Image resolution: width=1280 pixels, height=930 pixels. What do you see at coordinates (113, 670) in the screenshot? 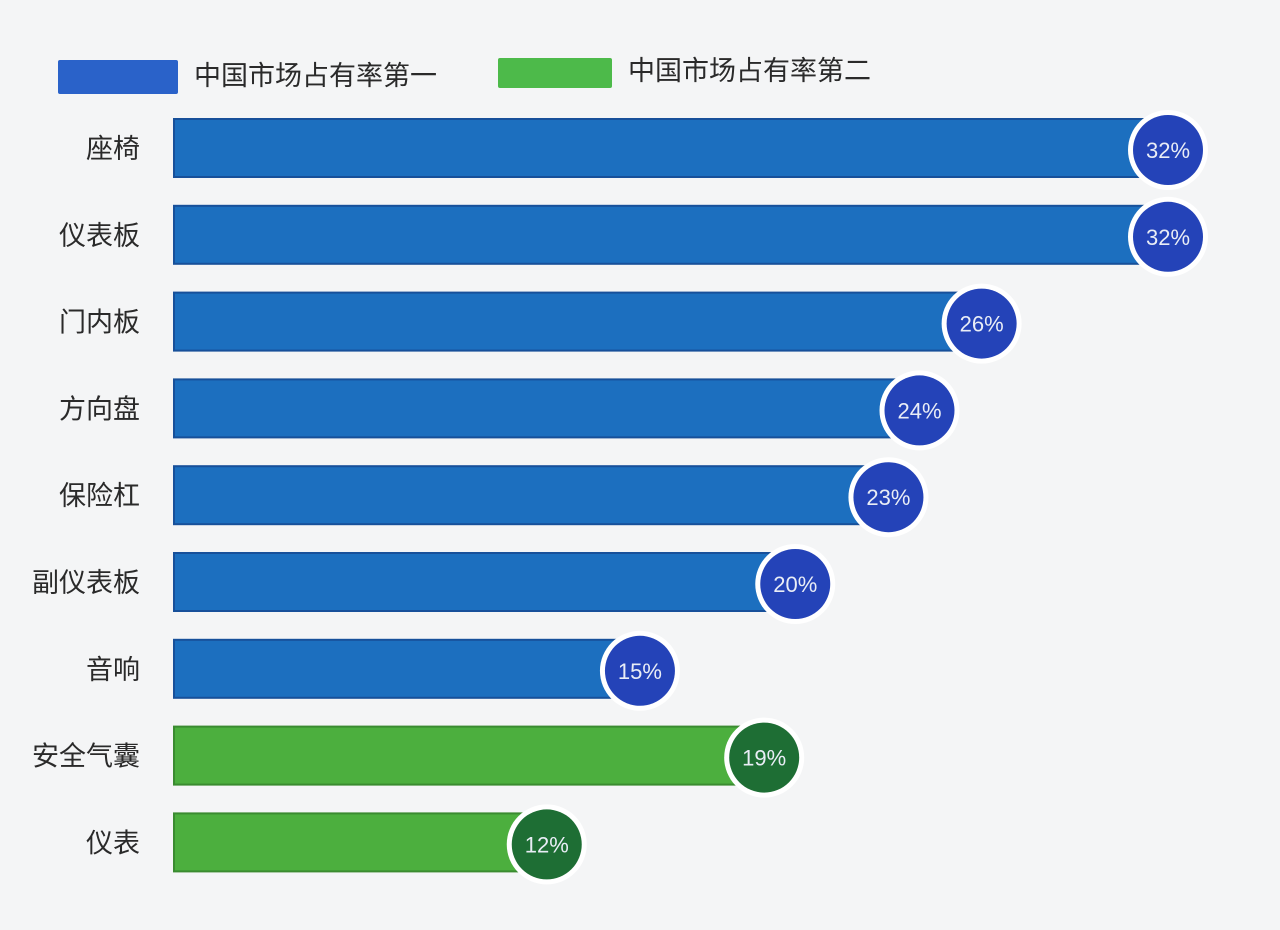
I see `category-label: 音响` at bounding box center [113, 670].